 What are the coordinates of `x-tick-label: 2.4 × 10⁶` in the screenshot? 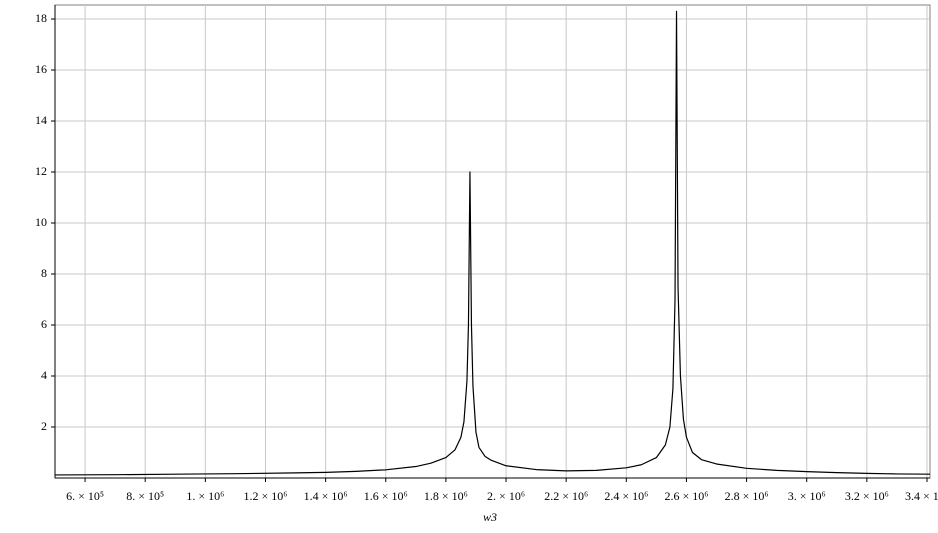 It's located at (626, 496).